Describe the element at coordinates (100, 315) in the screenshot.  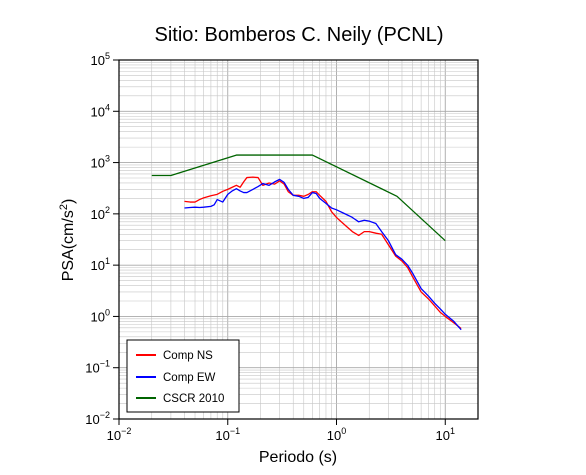
I see `y-tick-label: 10⁰` at that location.